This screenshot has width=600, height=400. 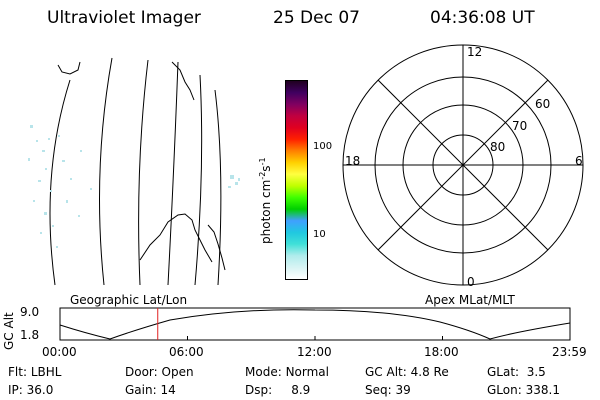 I want to click on apex-label: Apex MLat/MLT, so click(x=470, y=300).